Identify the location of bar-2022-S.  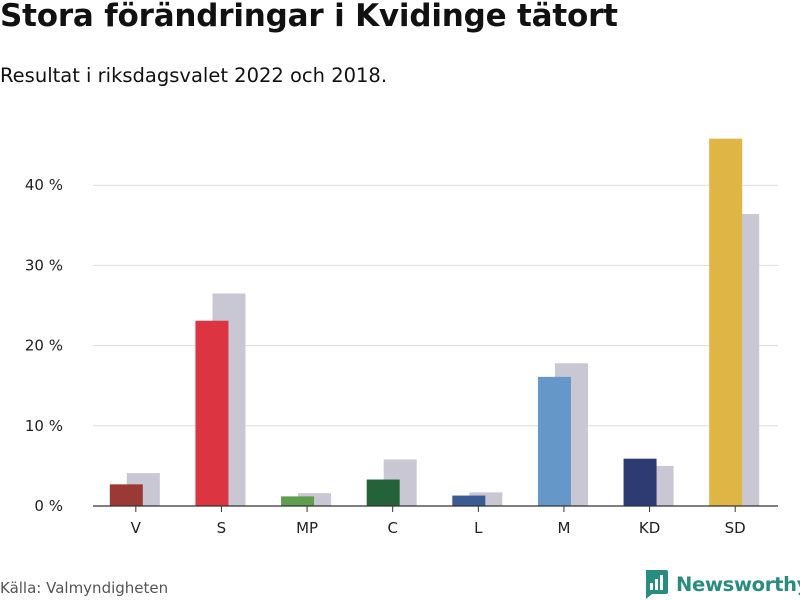
(212, 413).